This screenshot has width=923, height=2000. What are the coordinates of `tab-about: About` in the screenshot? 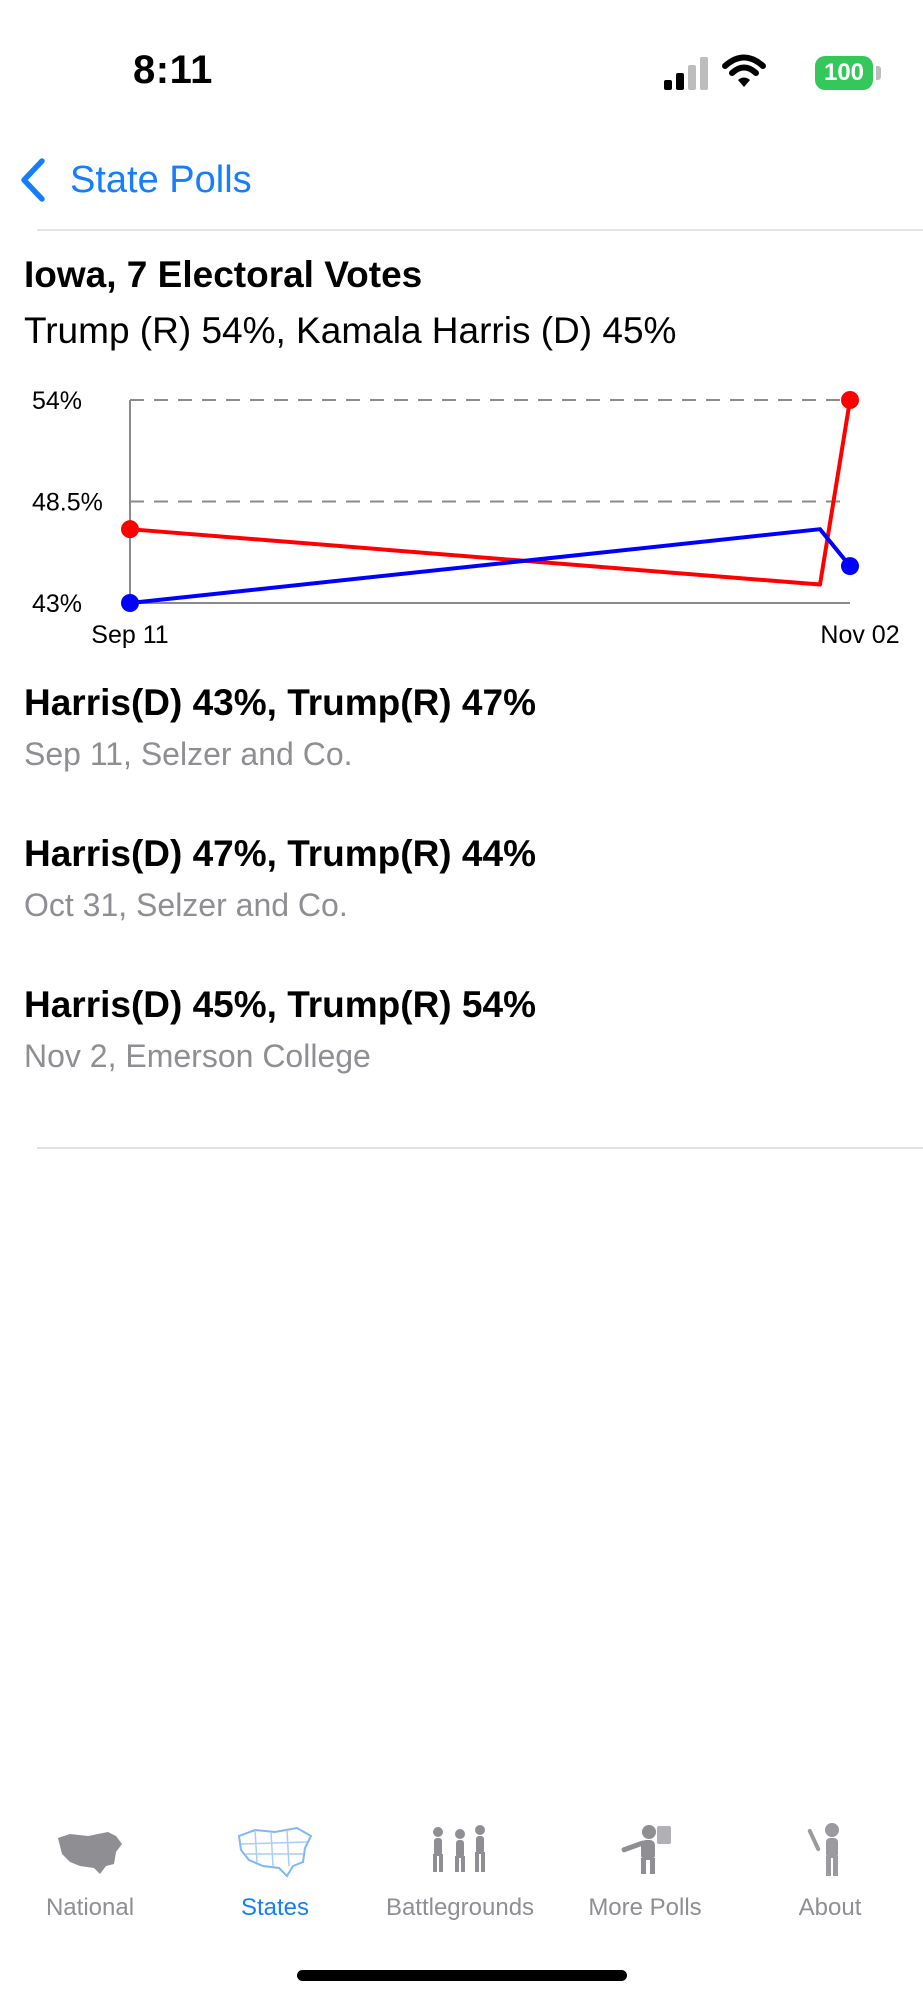 It's located at (830, 1870).